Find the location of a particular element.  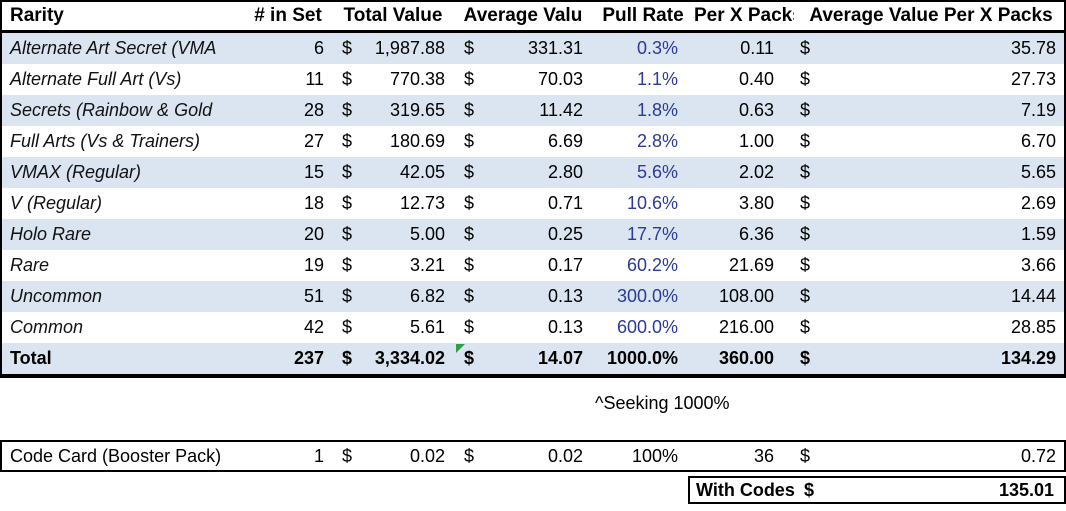

cell-average-value-per-x-packs: $6.70 is located at coordinates (930, 141).